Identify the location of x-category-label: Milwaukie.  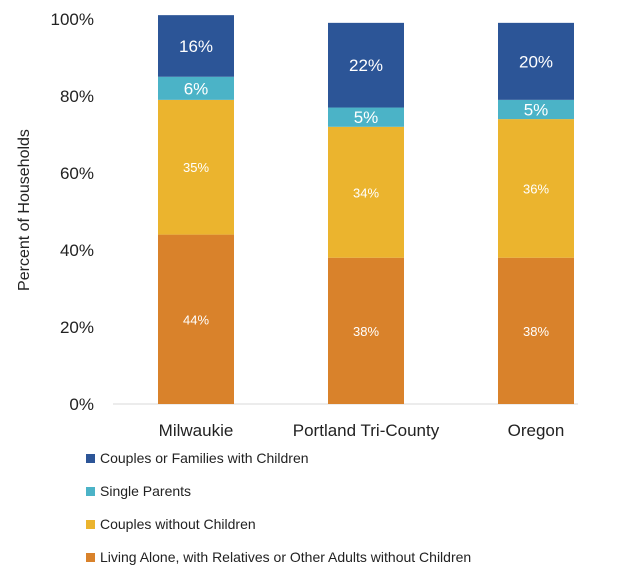
(196, 430).